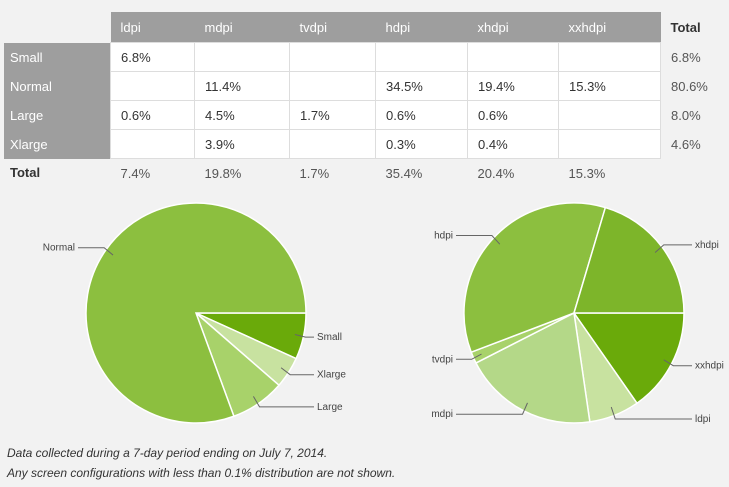 The image size is (729, 487). What do you see at coordinates (703, 419) in the screenshot?
I see `pie-label-ldpi: ldpi` at bounding box center [703, 419].